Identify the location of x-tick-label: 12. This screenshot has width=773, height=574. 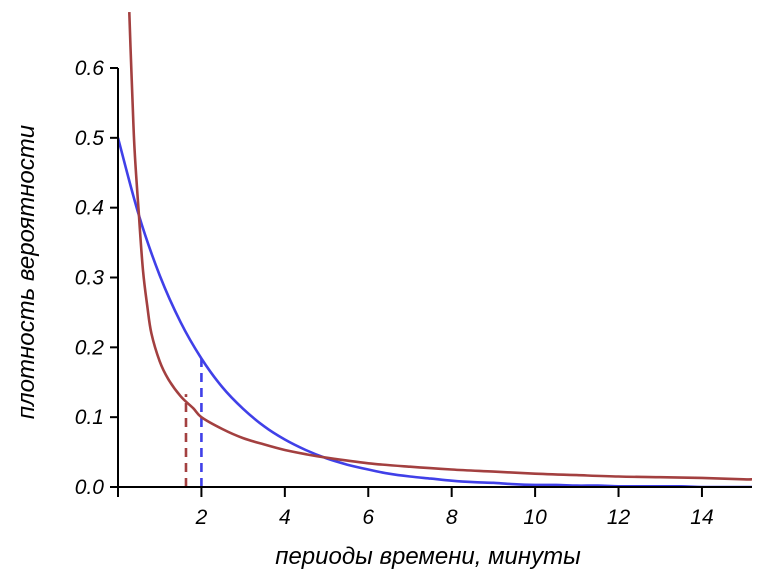
(619, 517).